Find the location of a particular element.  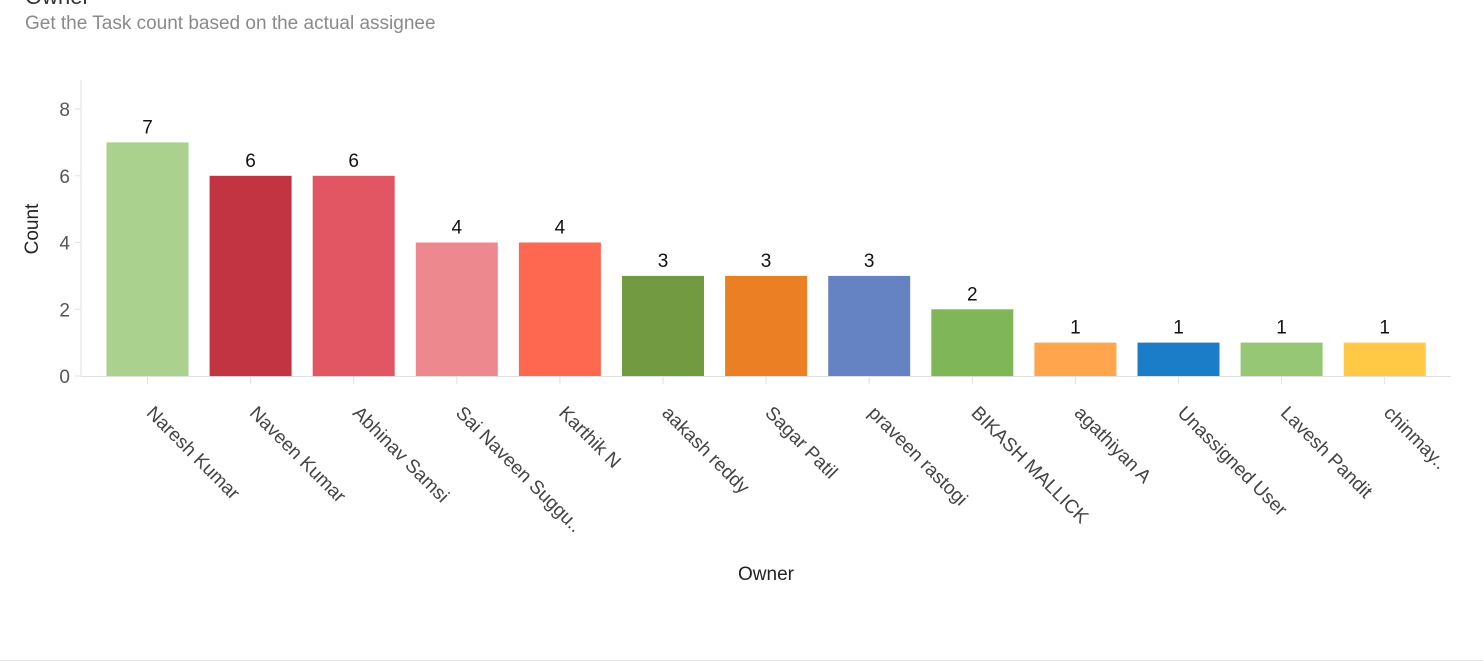

y-axis-title: Count is located at coordinates (32, 228).